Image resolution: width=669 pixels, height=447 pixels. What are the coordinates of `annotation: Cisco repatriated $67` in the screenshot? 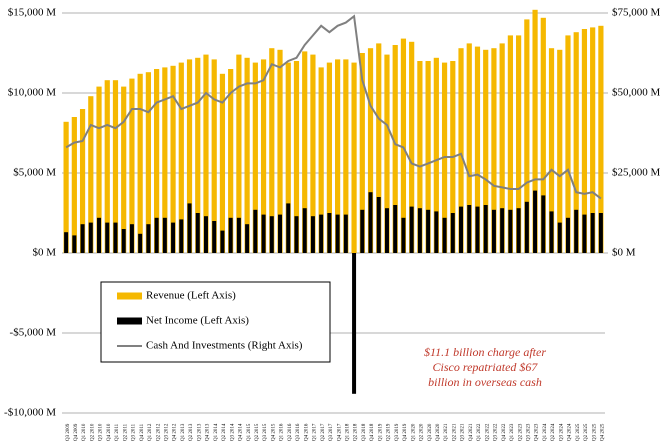 It's located at (486, 367).